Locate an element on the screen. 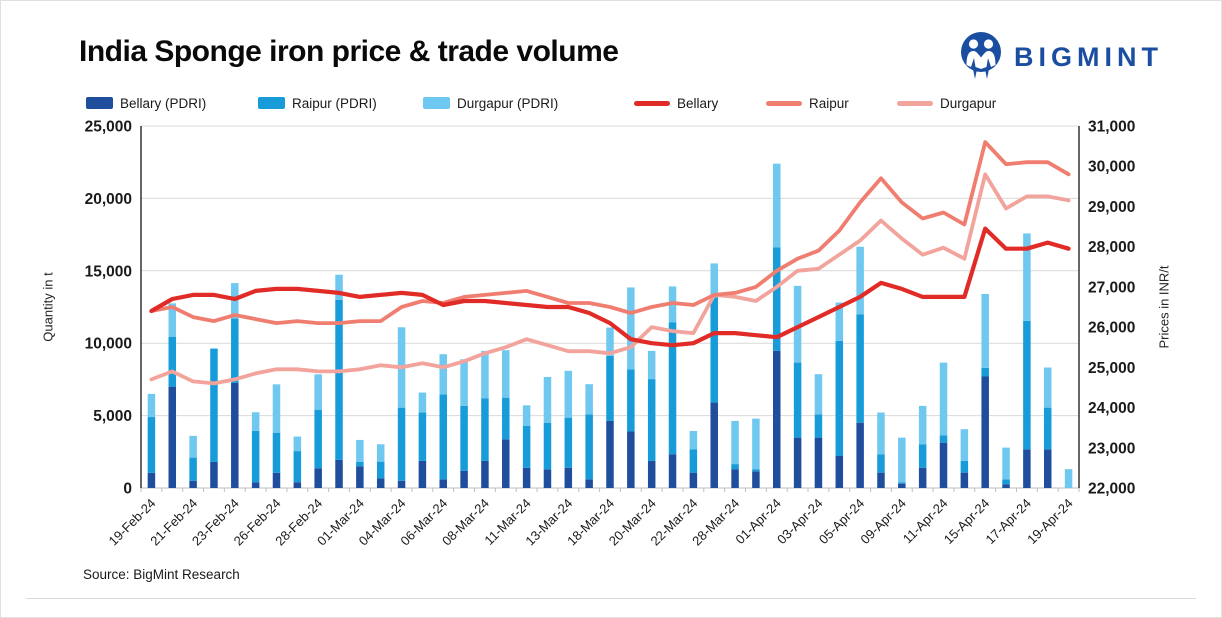 The width and height of the screenshot is (1222, 618). bigmint-logo-icon is located at coordinates (981, 55).